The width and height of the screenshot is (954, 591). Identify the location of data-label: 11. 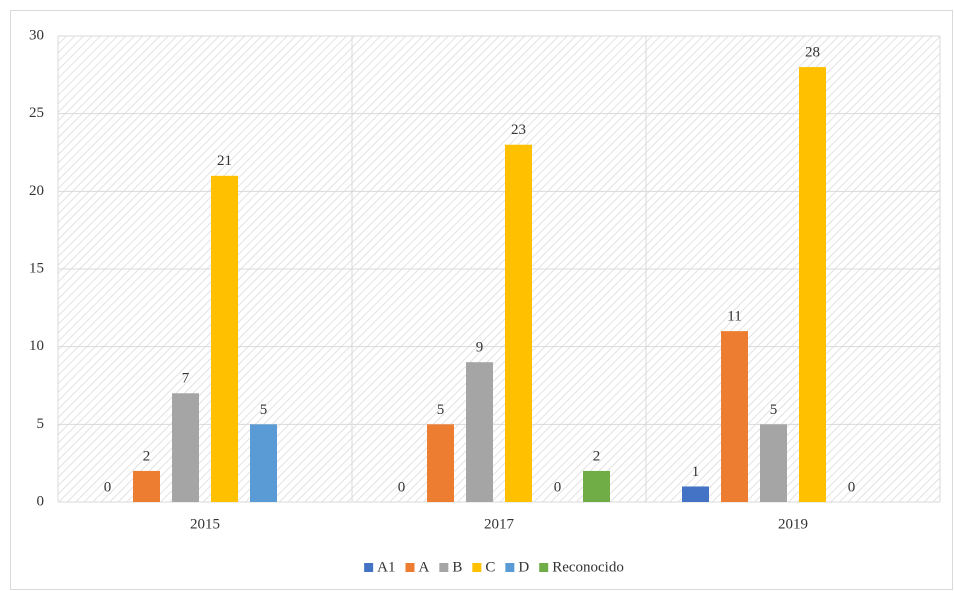
(734, 317).